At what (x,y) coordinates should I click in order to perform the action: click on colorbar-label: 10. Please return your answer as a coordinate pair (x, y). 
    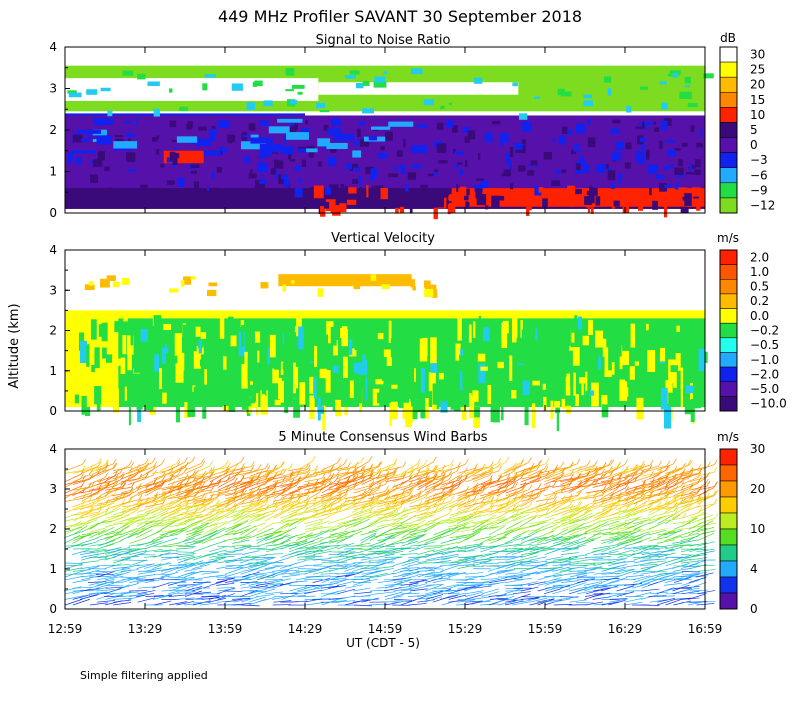
    Looking at the image, I should click on (757, 529).